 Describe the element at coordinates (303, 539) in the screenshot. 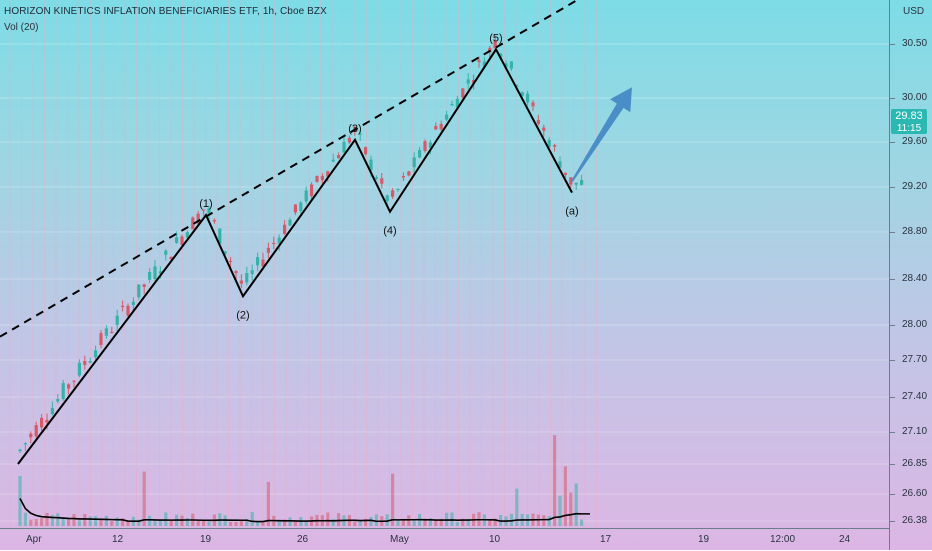

I see `time-tick-label: 26` at that location.